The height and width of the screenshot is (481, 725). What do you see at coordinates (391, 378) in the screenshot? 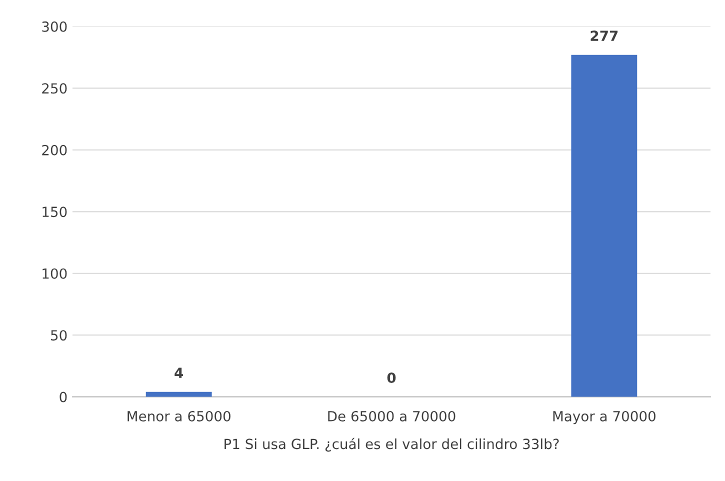
I see `data-label: 0` at bounding box center [391, 378].